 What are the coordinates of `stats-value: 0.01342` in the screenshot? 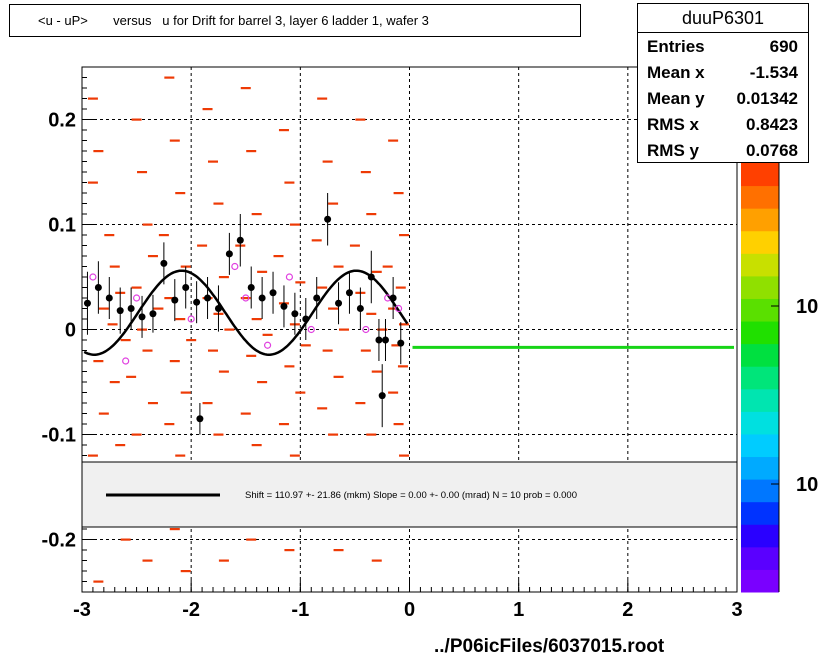 It's located at (767, 98).